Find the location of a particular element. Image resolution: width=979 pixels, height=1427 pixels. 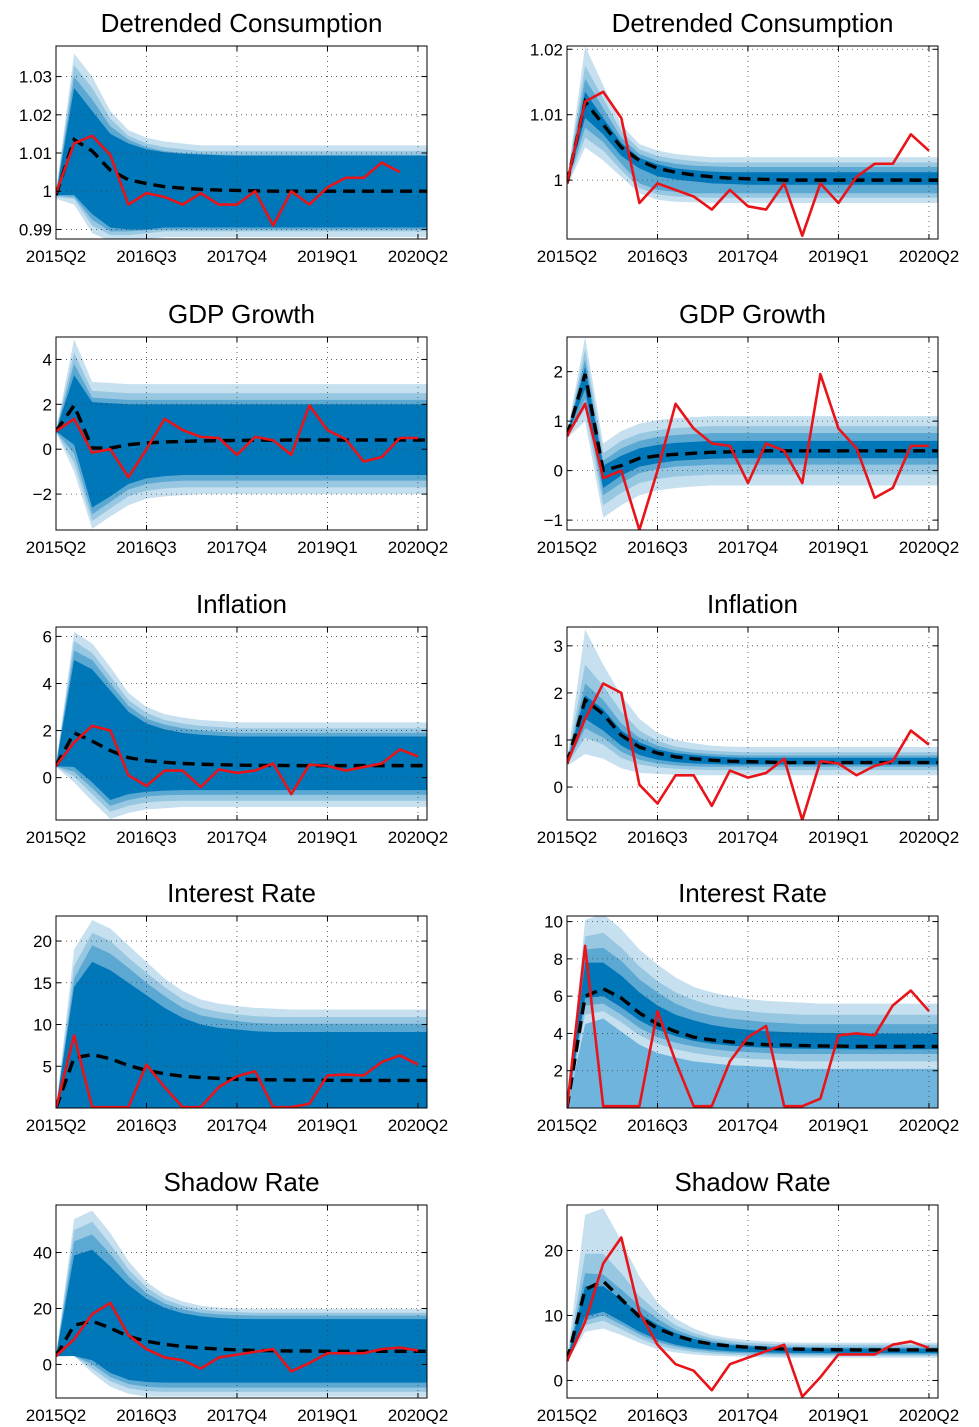

y-tick-label: −1 is located at coordinates (553, 520).